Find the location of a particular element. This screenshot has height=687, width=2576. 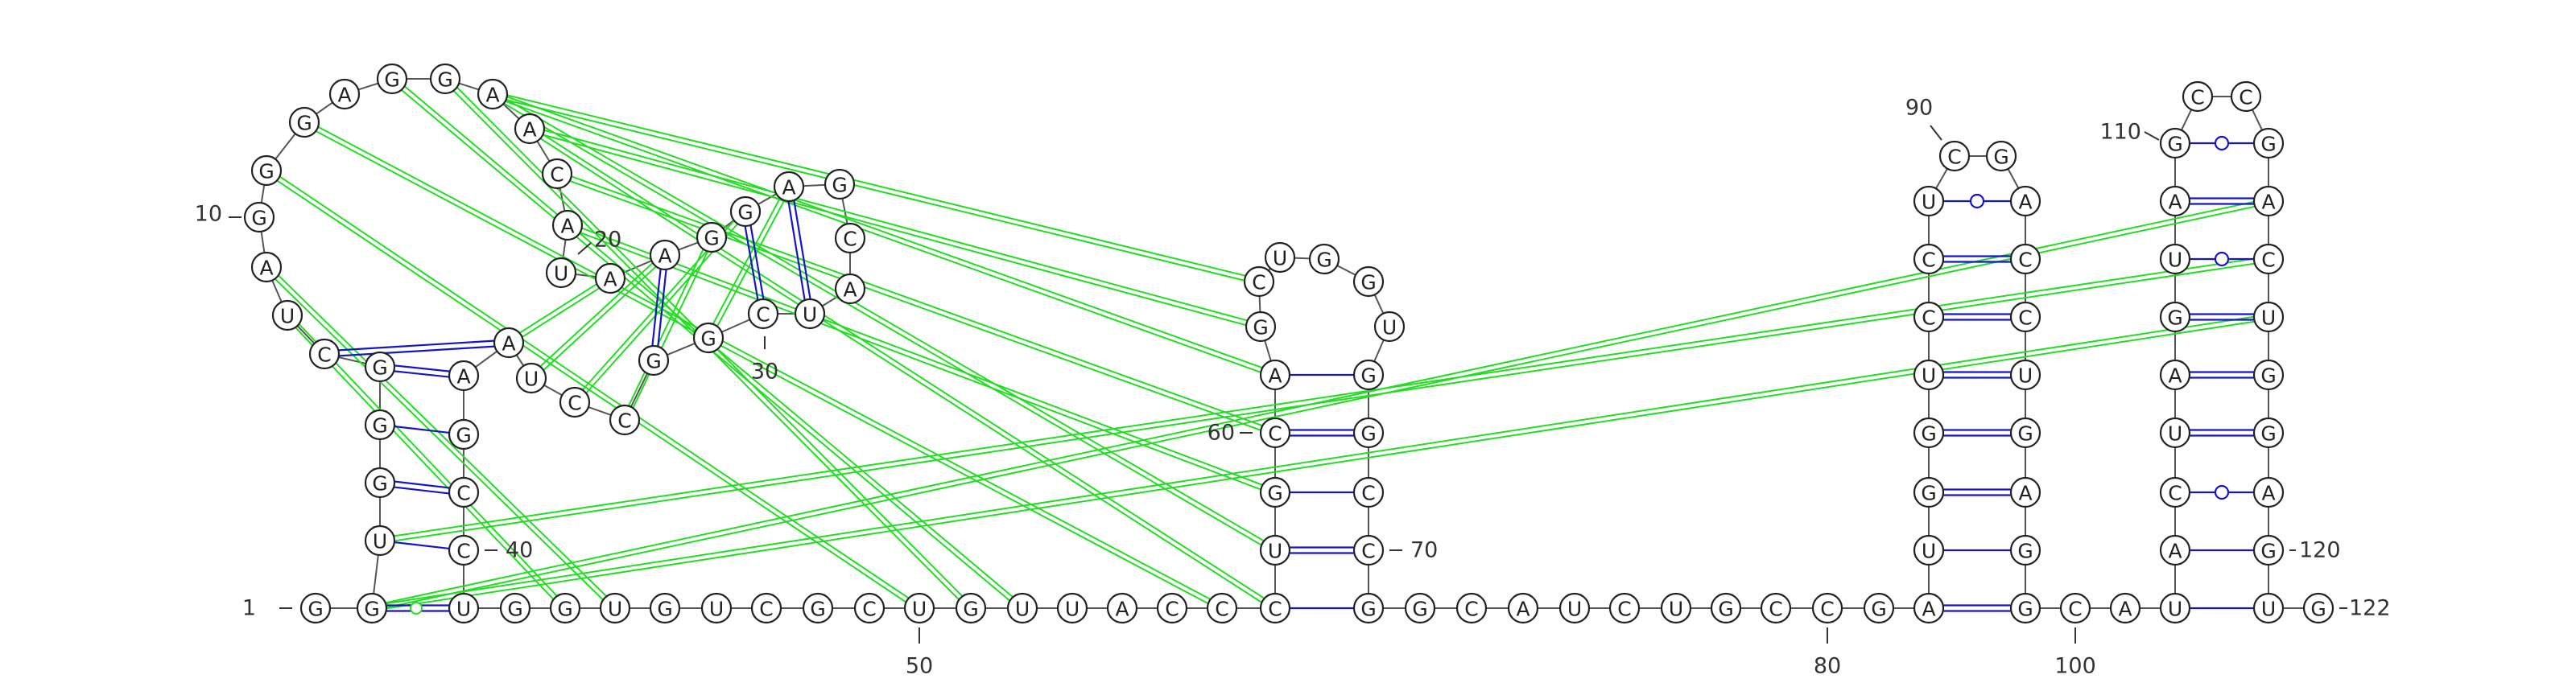

numbering-label: 110 is located at coordinates (2120, 132).